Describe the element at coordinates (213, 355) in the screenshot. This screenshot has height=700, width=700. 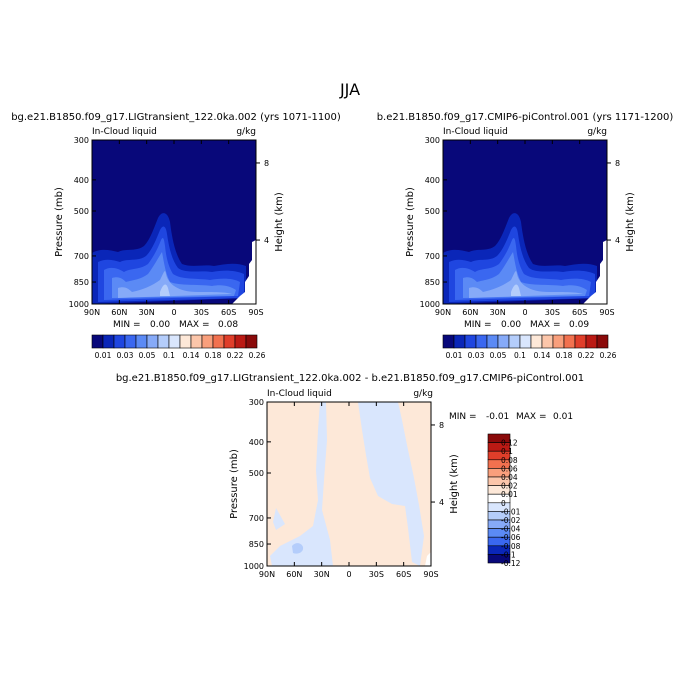
I see `colorbar-label: 0.18` at that location.